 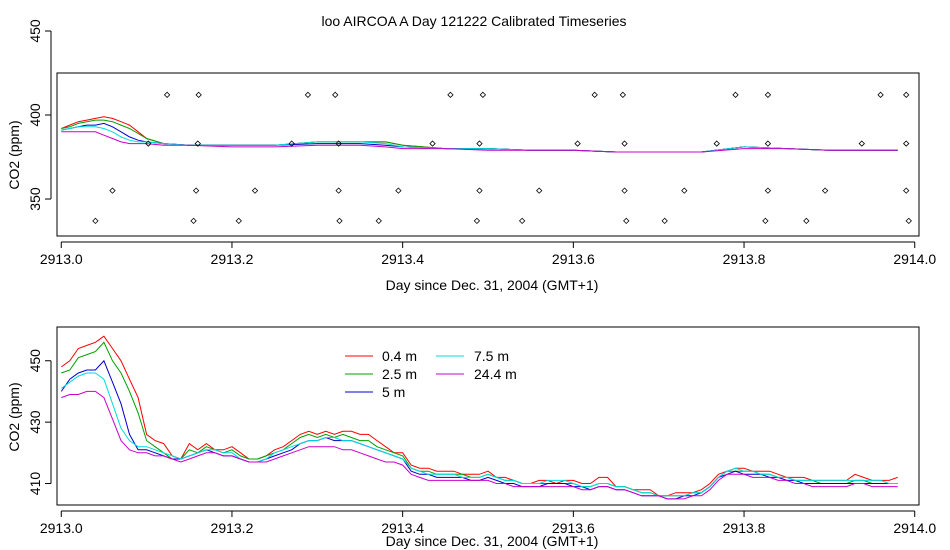 What do you see at coordinates (914, 528) in the screenshot?
I see `bottom-x-tick-label: 2914.0` at bounding box center [914, 528].